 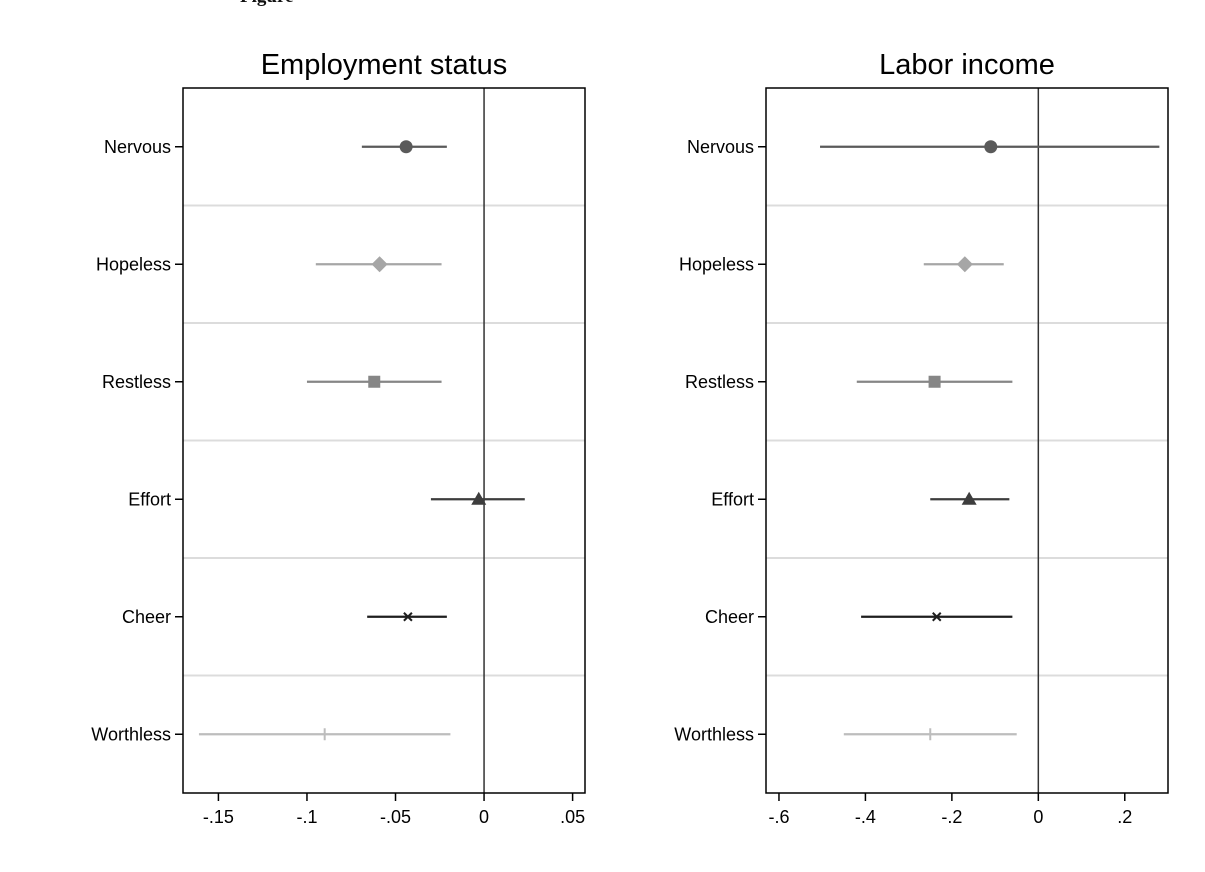 I want to click on panel-title: Employment status, so click(x=384, y=65).